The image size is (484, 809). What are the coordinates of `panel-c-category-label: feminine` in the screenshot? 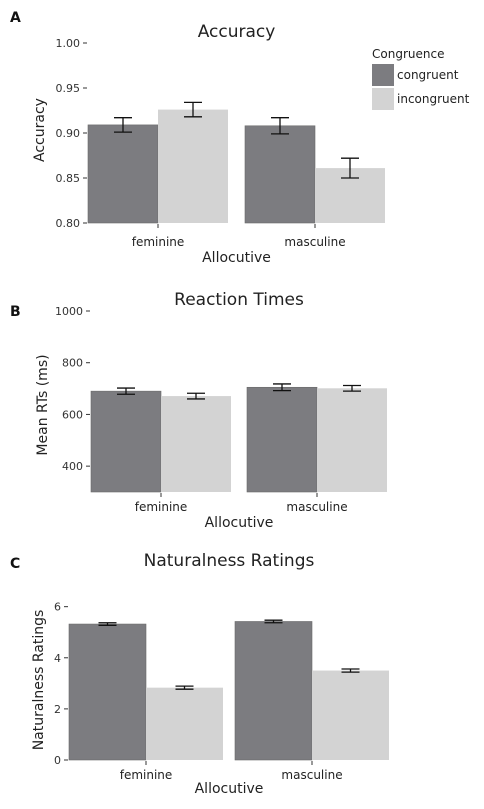 It's located at (146, 775).